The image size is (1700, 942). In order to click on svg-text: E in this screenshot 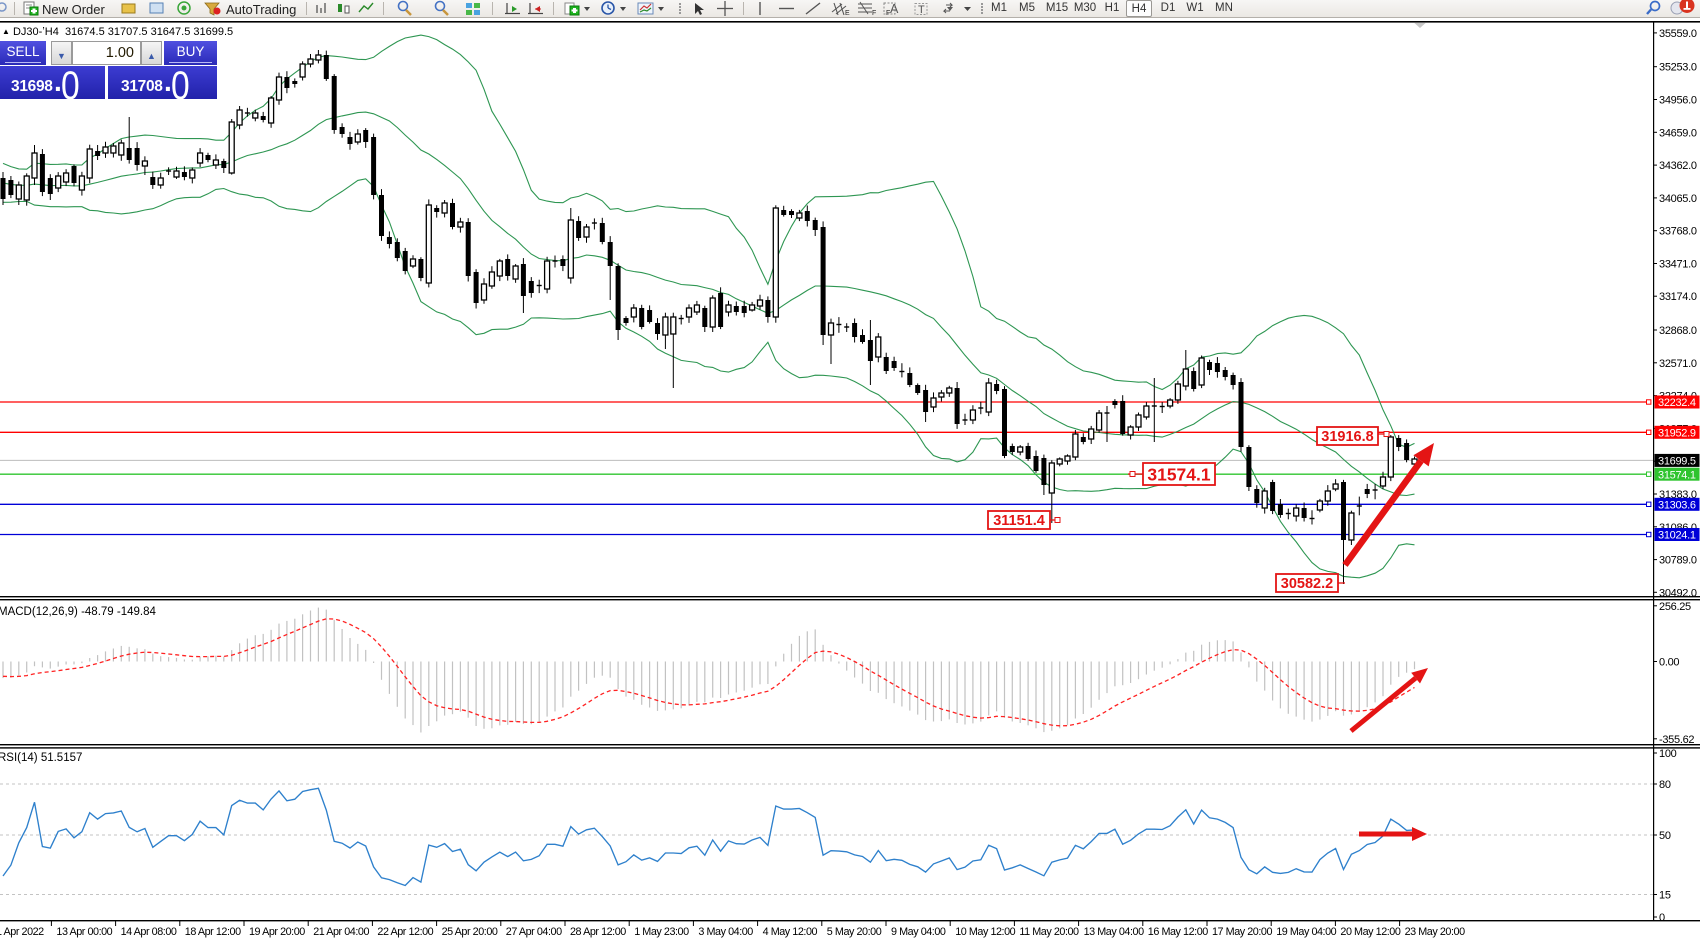, I will do `click(847, 13)`.